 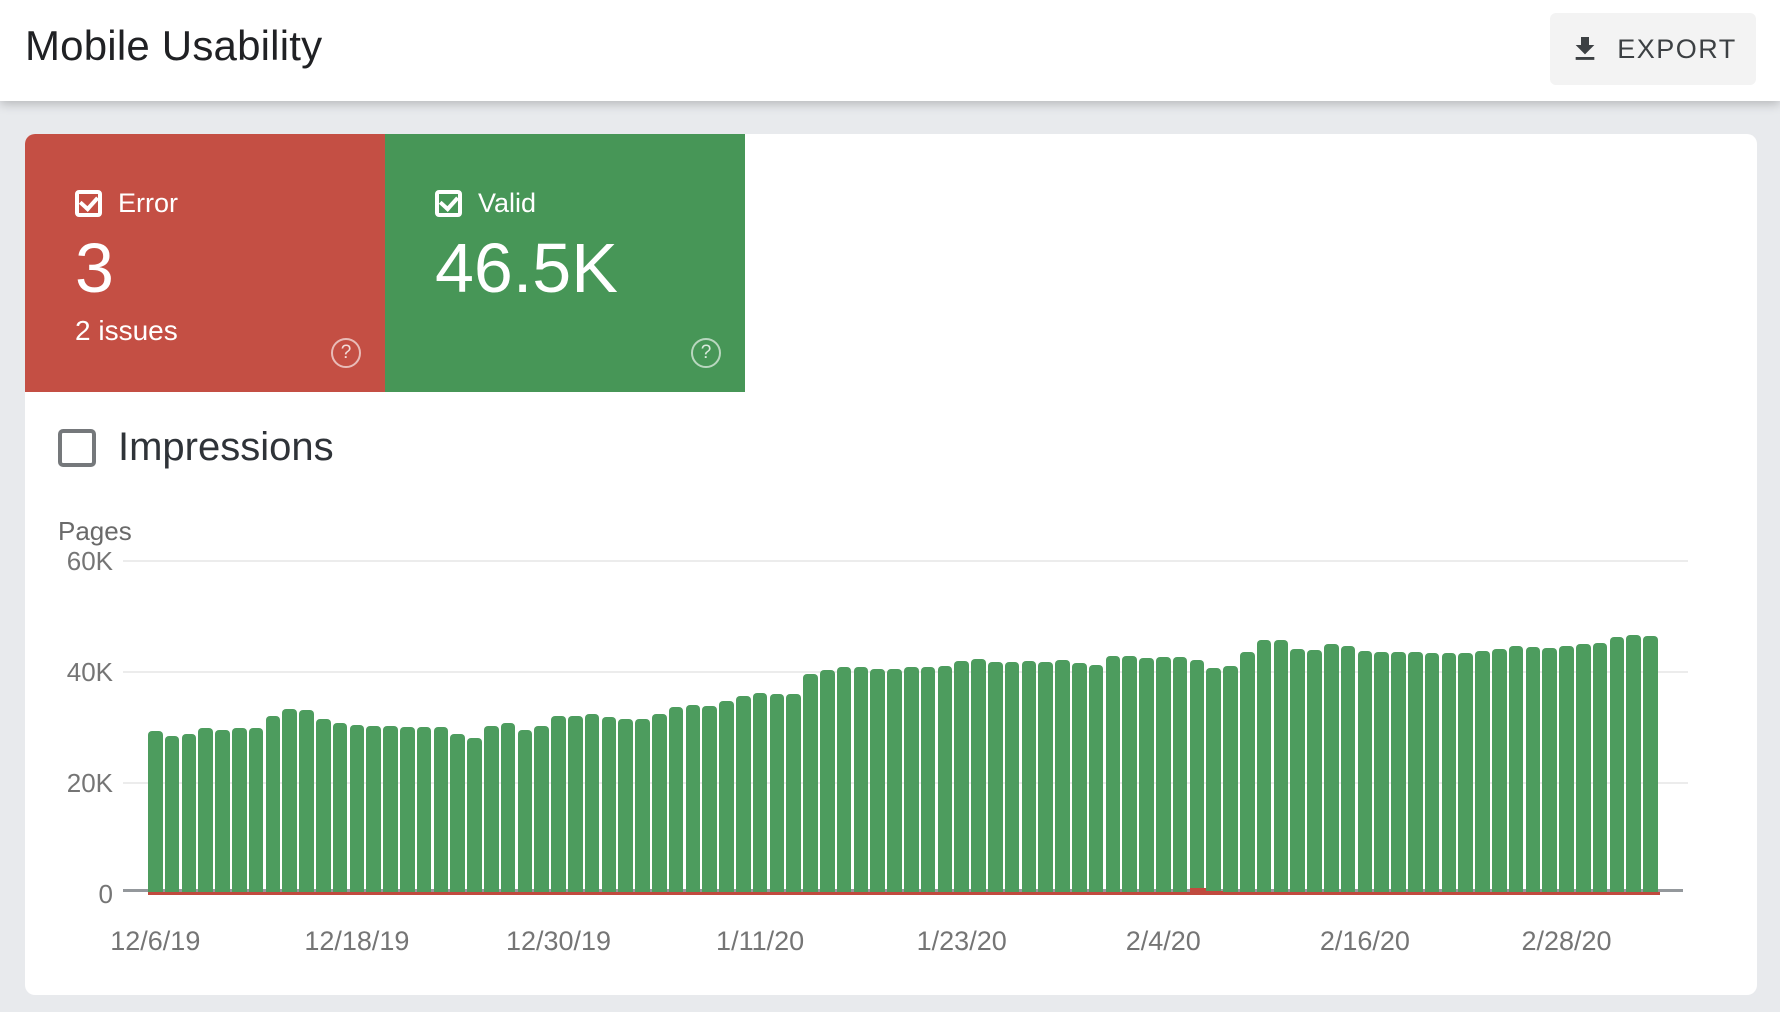 I want to click on valid-summary-card: Valid 46.5K ?, so click(x=565, y=263).